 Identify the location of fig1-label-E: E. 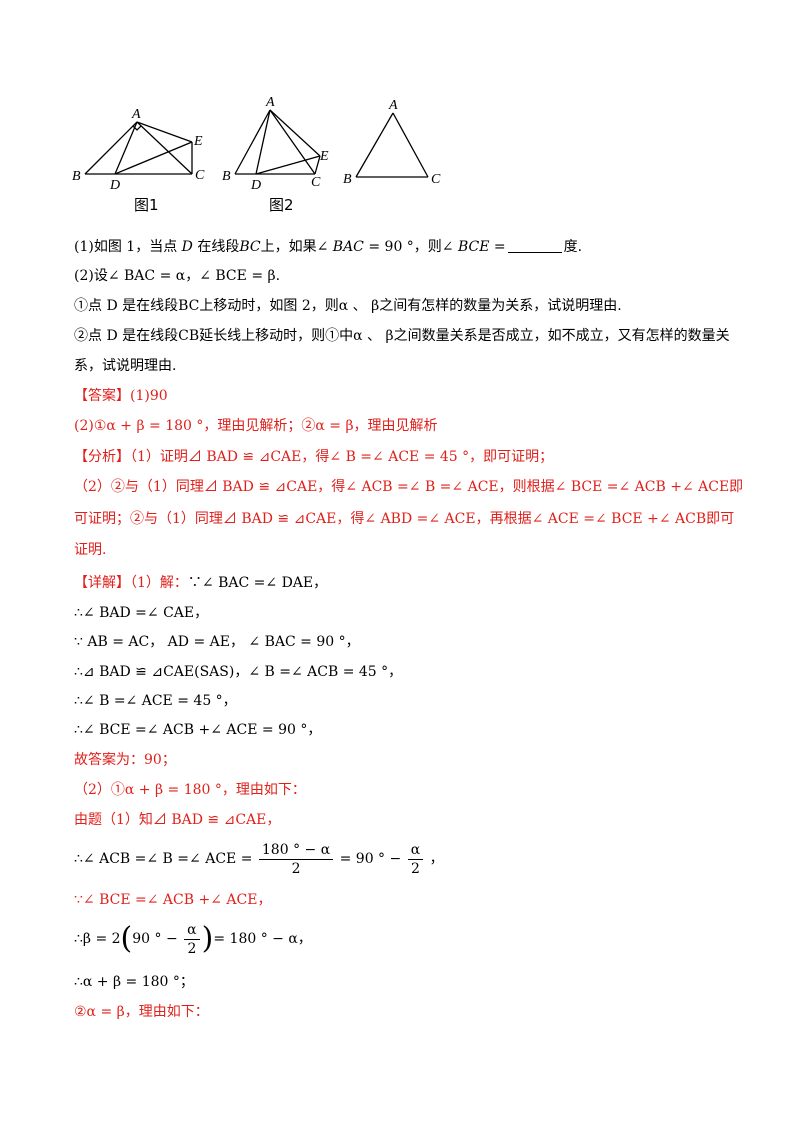
(198, 141).